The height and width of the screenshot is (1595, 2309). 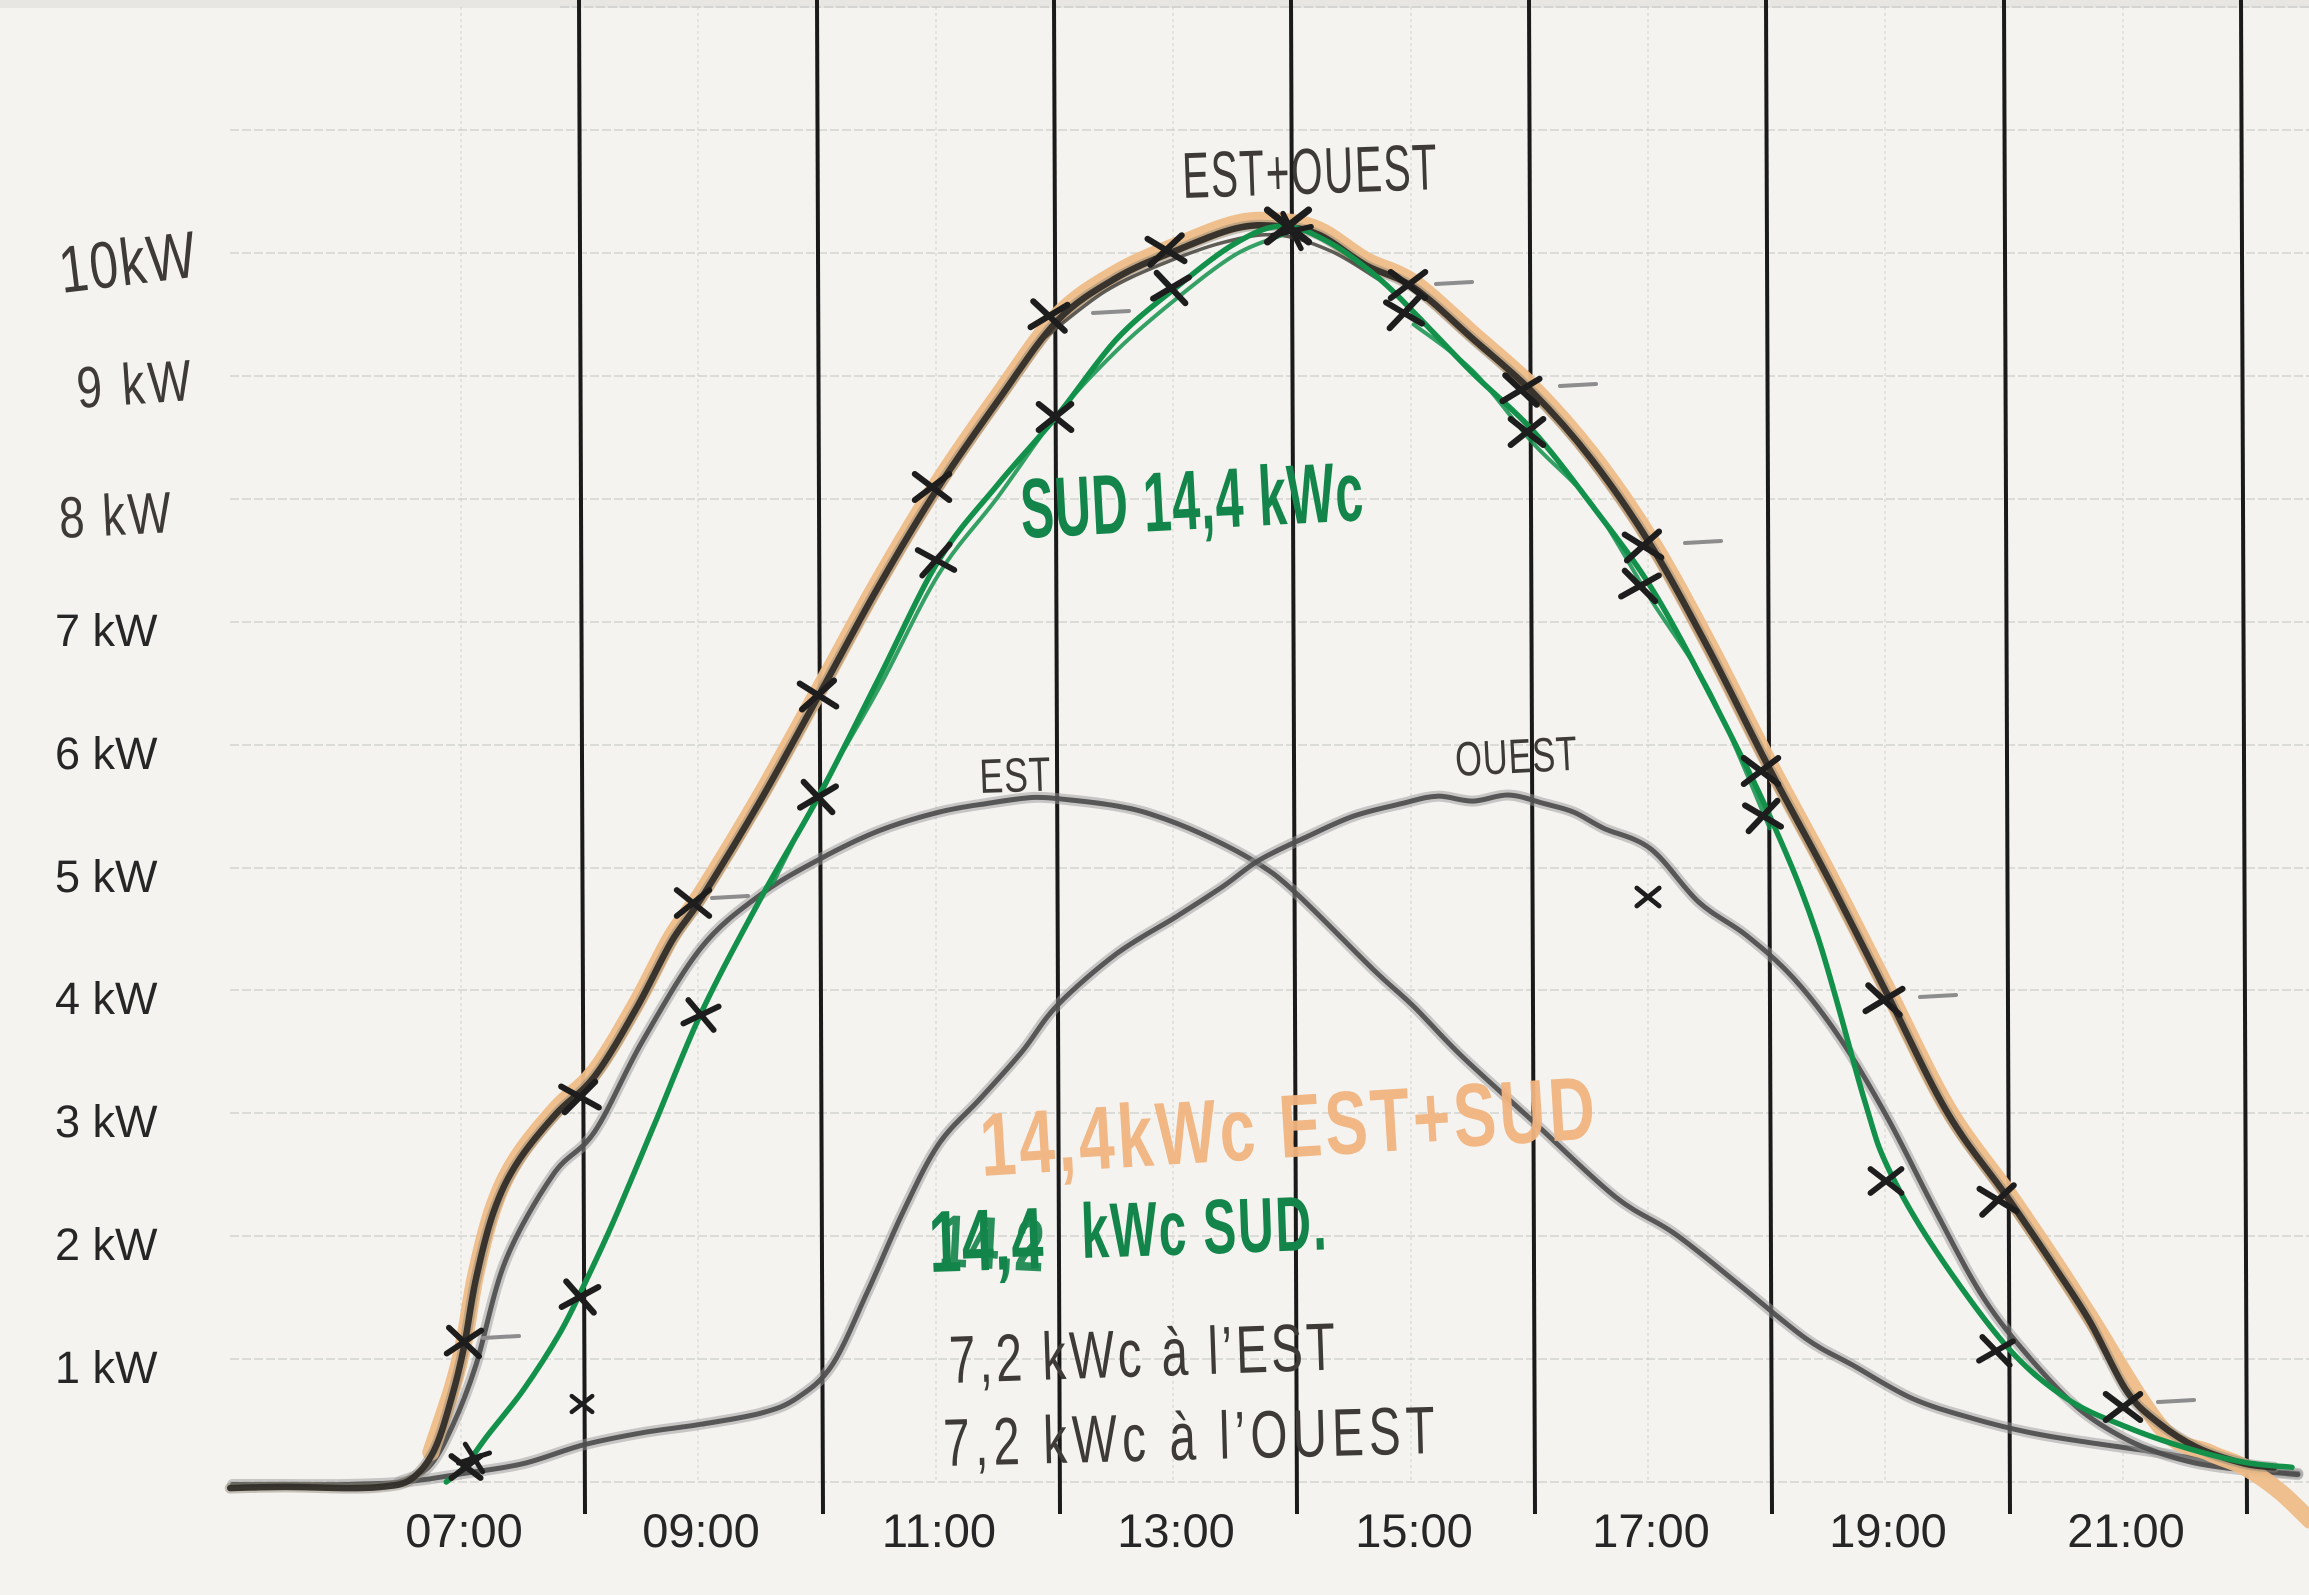 What do you see at coordinates (106, 1244) in the screenshot?
I see `svg-text: 2 kW` at bounding box center [106, 1244].